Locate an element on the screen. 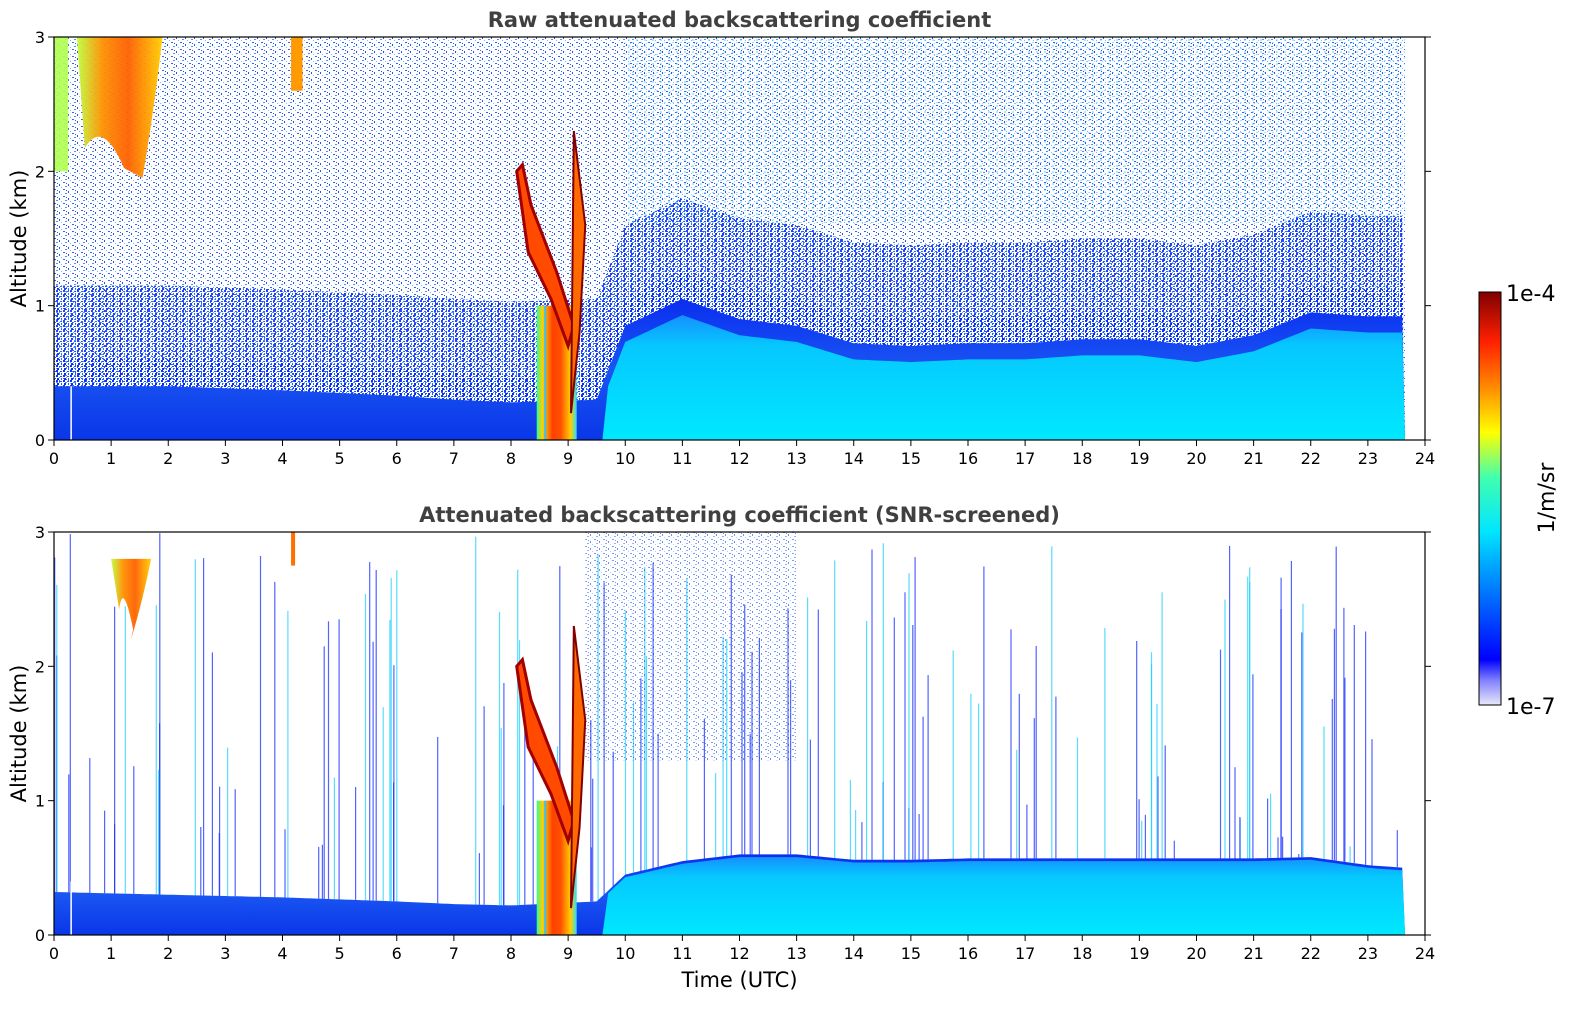 The width and height of the screenshot is (1595, 1020). x-tick-label: 3 is located at coordinates (225, 458).